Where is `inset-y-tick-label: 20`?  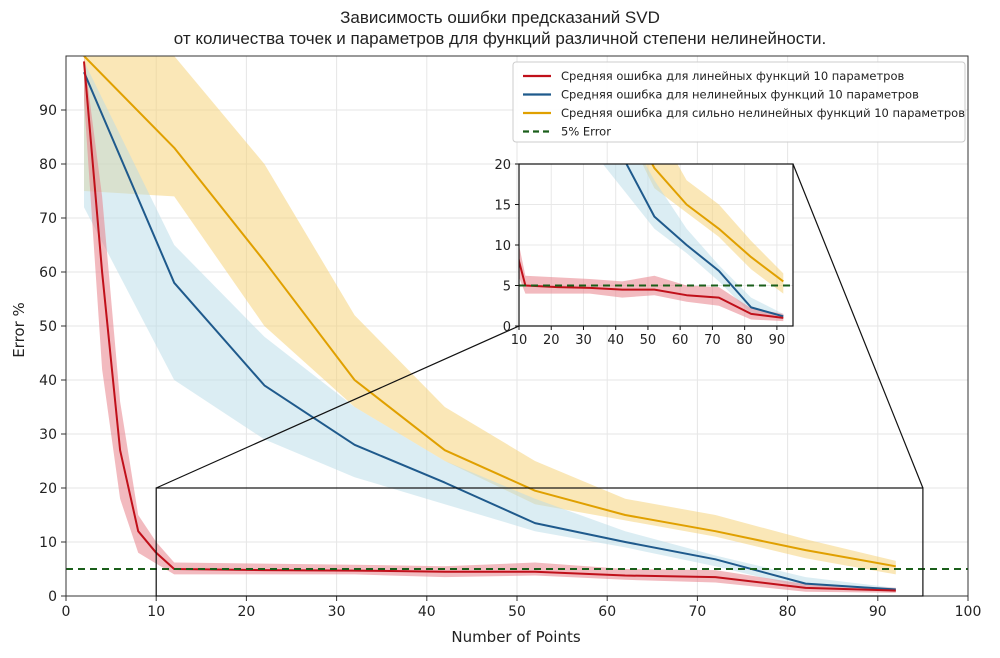
inset-y-tick-label: 20 is located at coordinates (502, 165).